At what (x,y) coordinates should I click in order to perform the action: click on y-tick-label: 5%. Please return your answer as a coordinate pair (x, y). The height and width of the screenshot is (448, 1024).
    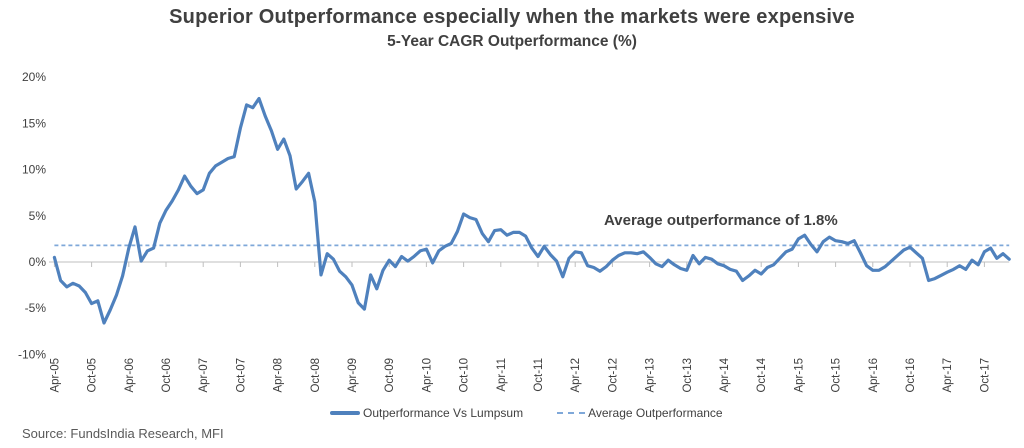
    Looking at the image, I should click on (38, 216).